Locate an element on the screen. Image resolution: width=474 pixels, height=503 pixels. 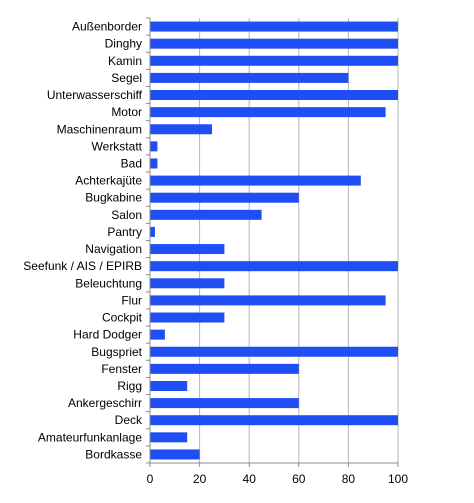
category-label: Dinghy is located at coordinates (123, 44).